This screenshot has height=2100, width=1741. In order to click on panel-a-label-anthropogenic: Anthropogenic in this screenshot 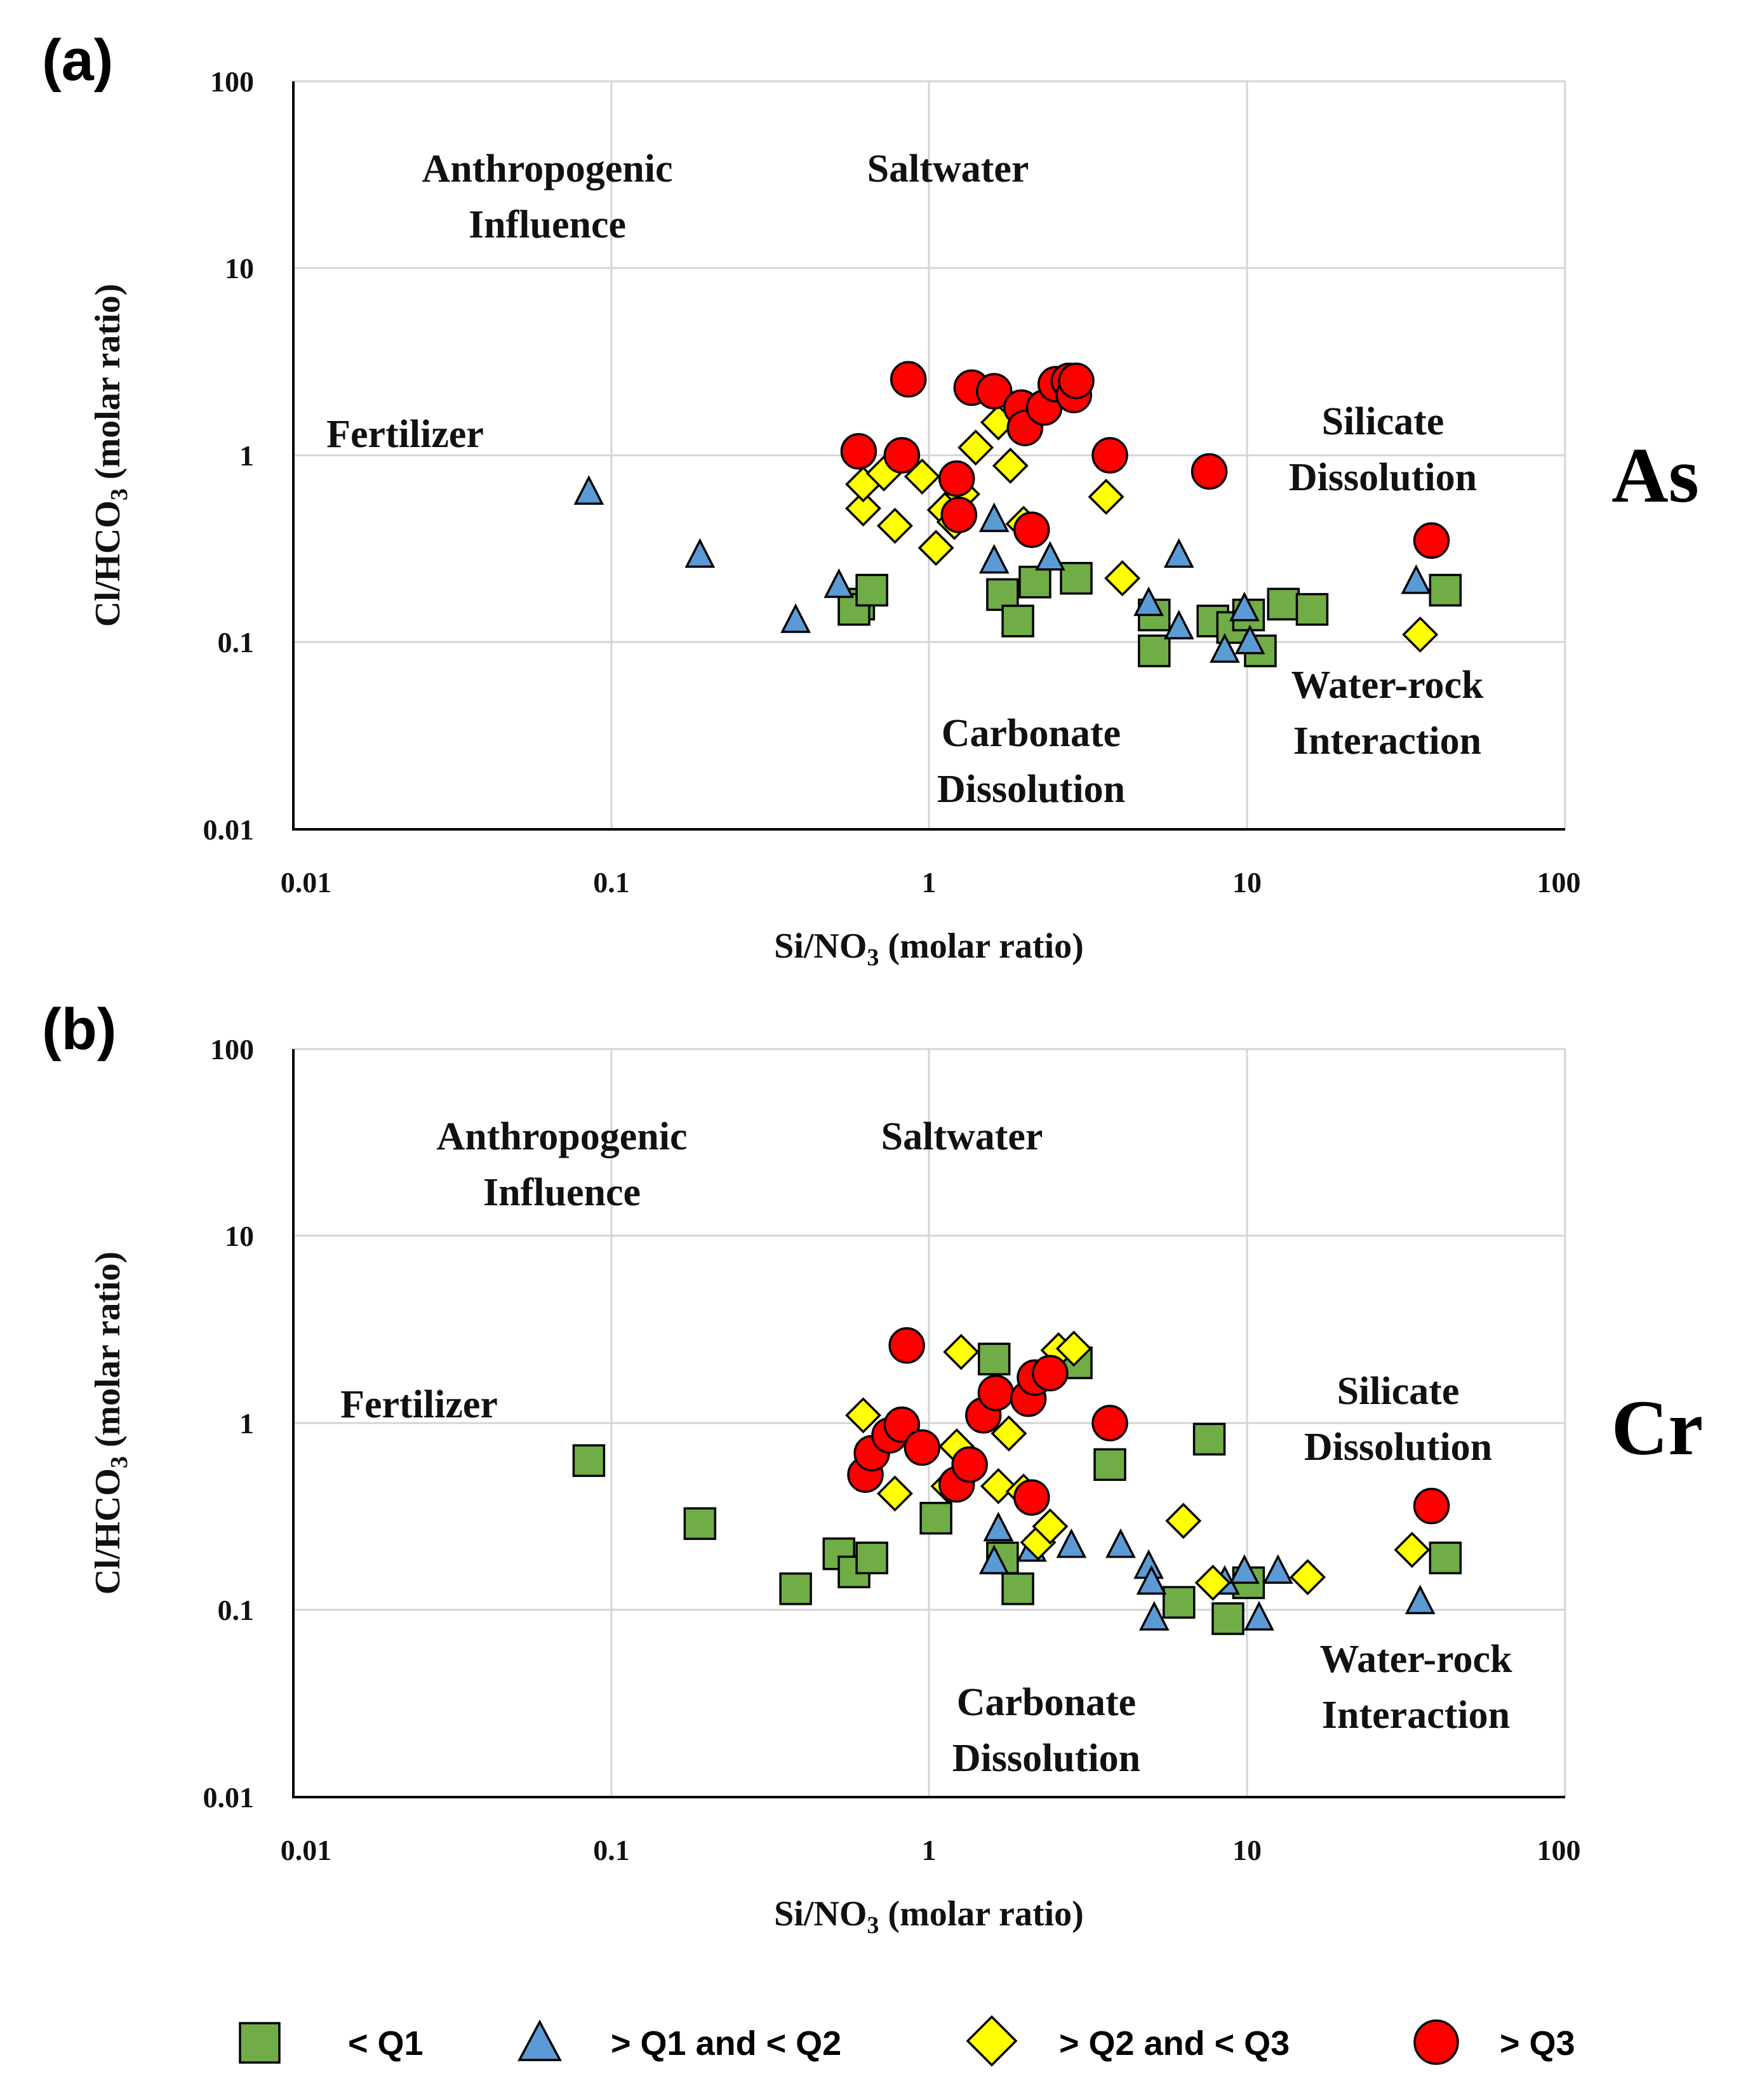, I will do `click(547, 169)`.